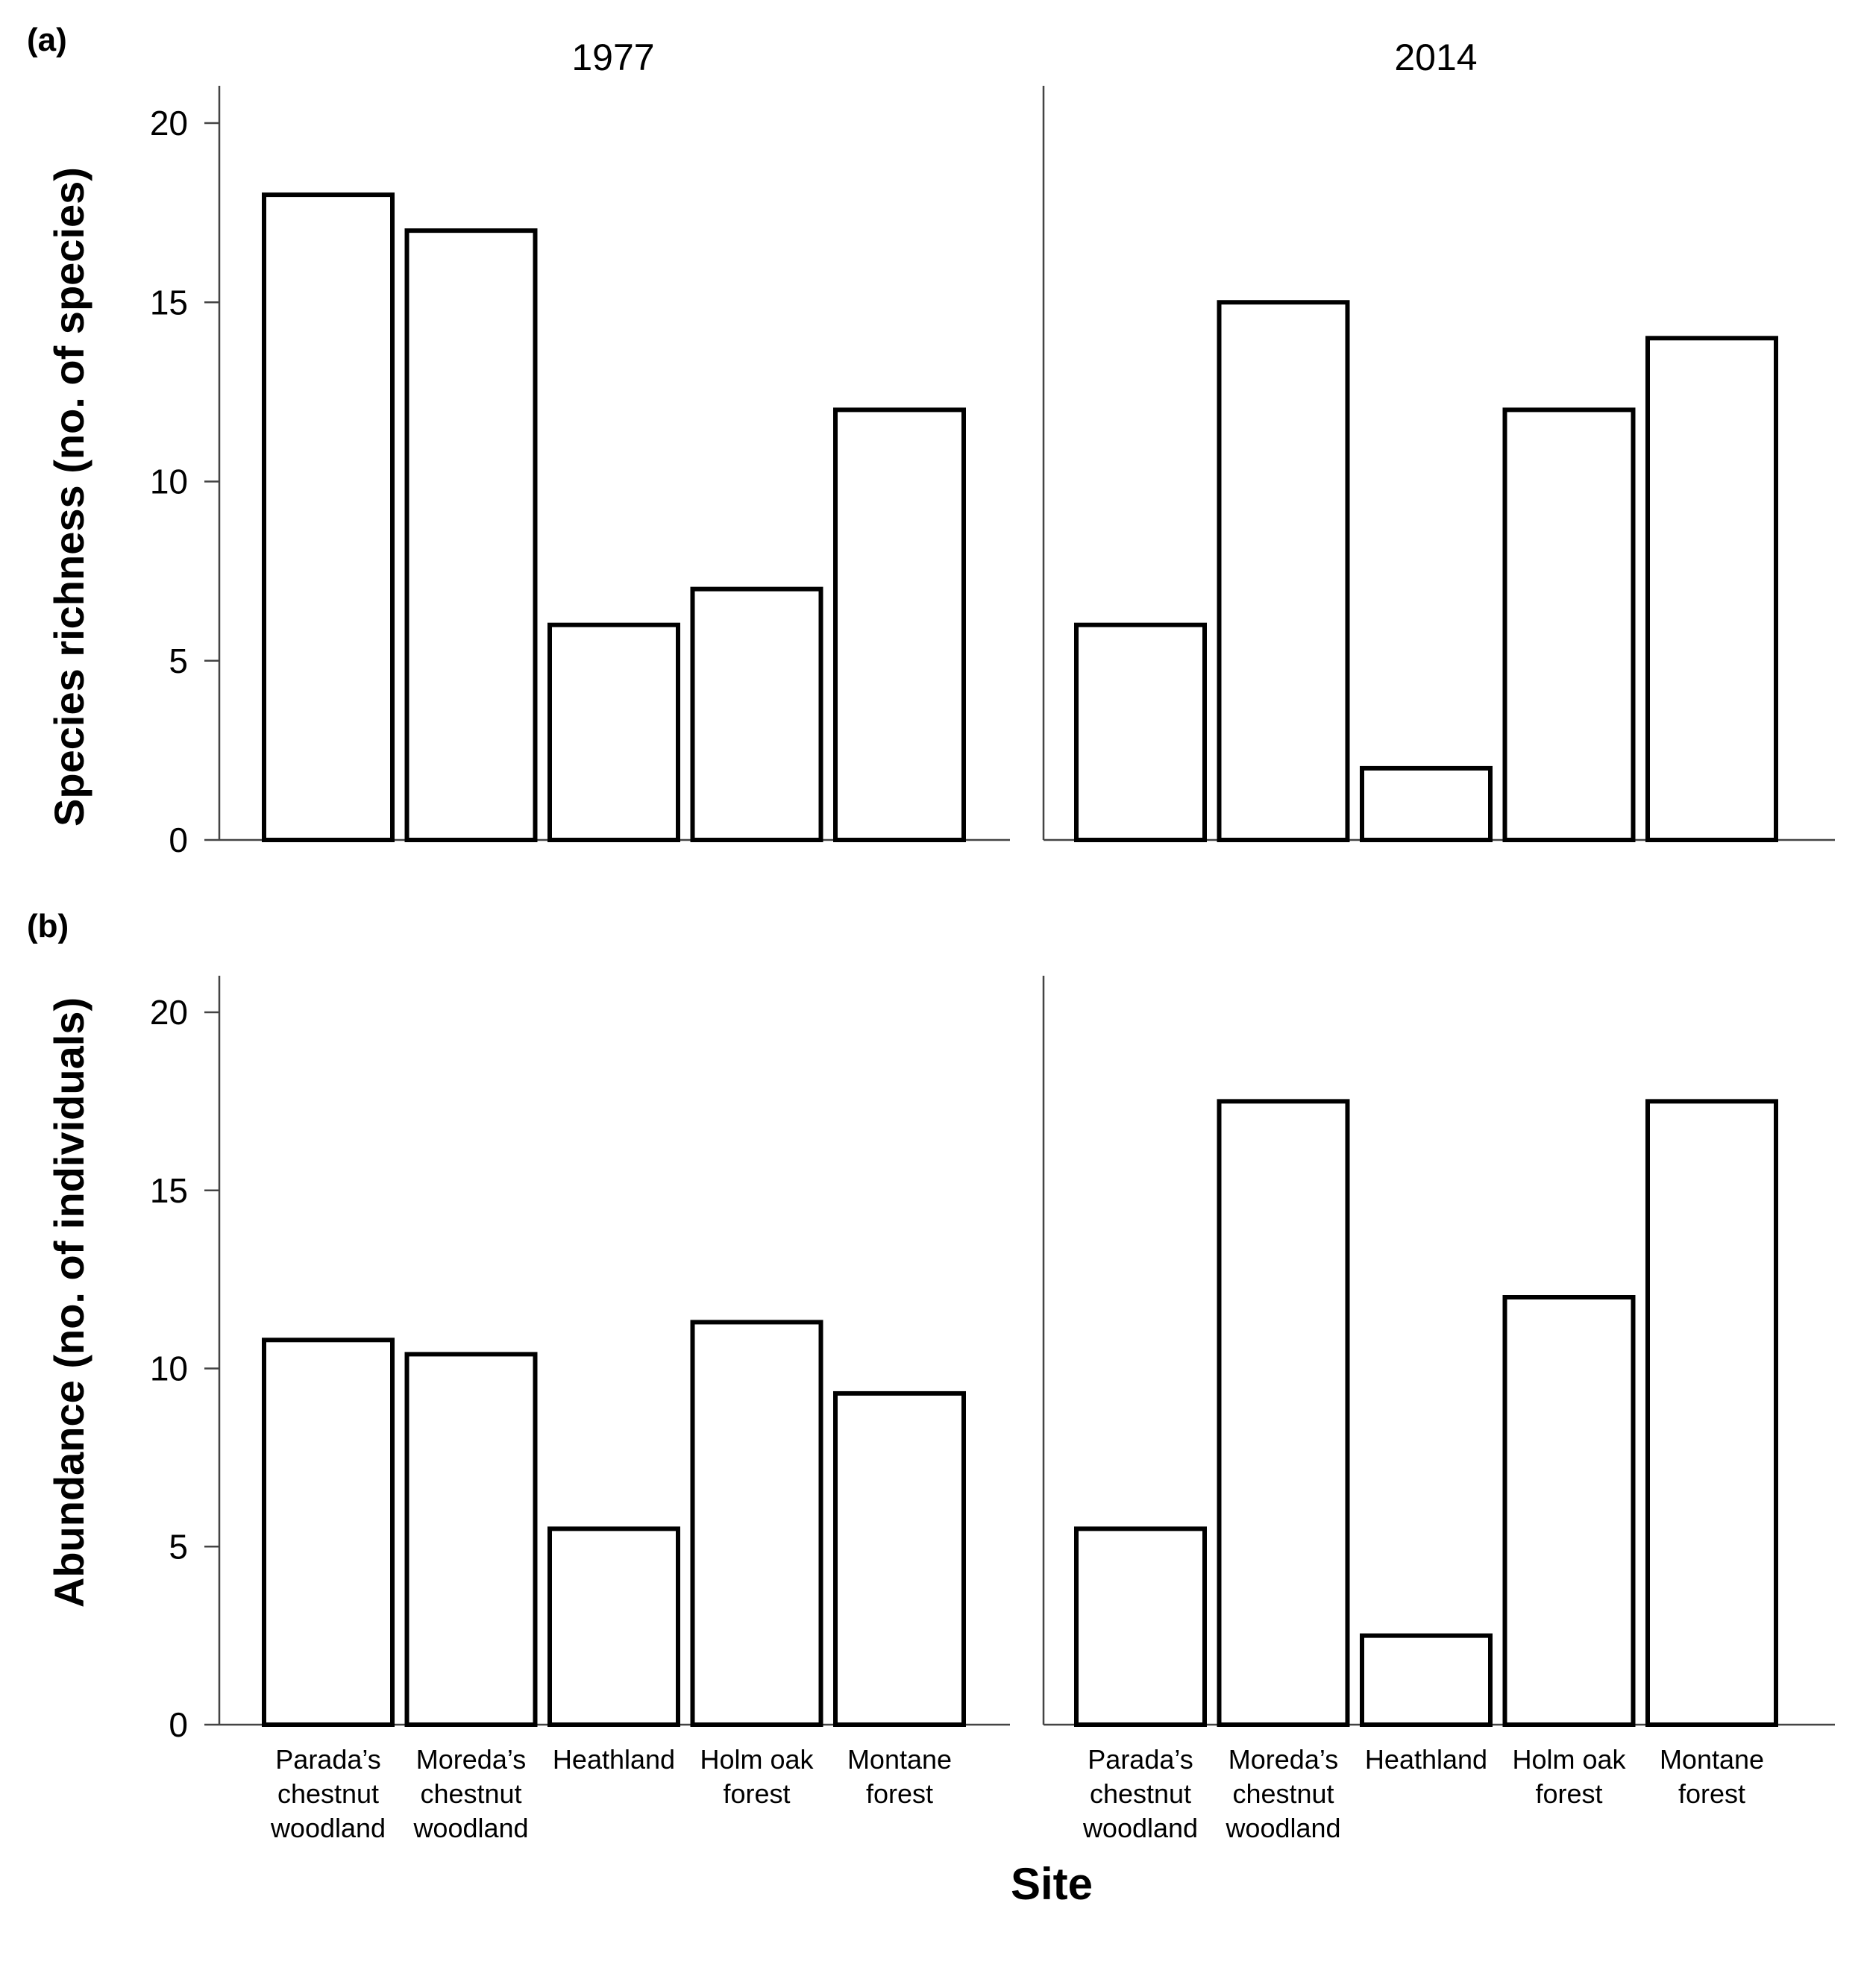 The height and width of the screenshot is (1988, 1864). What do you see at coordinates (169, 1012) in the screenshot?
I see `panel-b-1977-y-tick-label: 20` at bounding box center [169, 1012].